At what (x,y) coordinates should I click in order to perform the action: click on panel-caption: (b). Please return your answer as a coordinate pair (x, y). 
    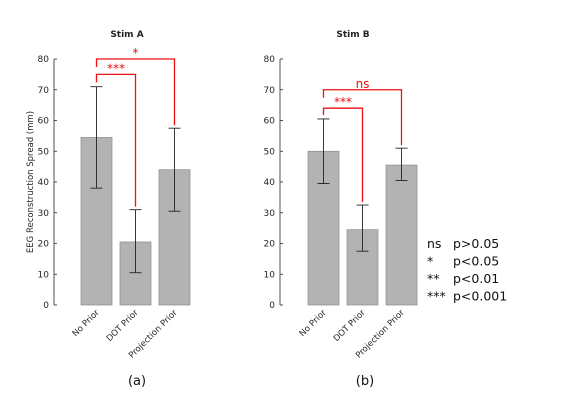
    Looking at the image, I should click on (365, 381).